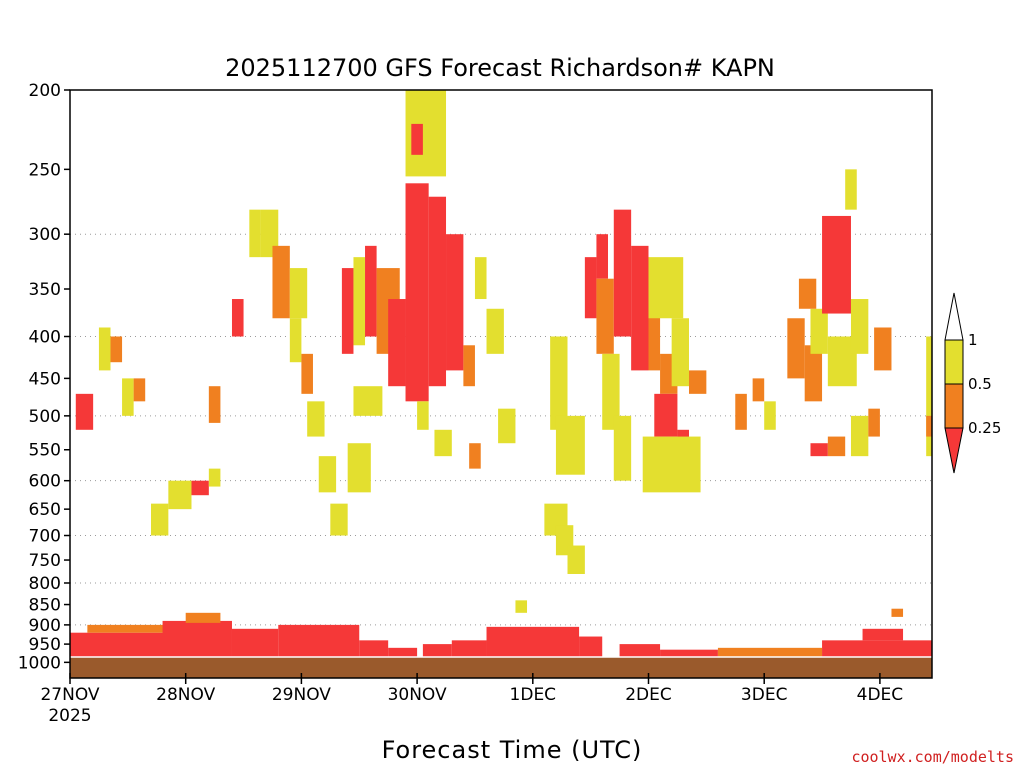  I want to click on colorbar-legend: 1 0.5 0.25, so click(972, 383).